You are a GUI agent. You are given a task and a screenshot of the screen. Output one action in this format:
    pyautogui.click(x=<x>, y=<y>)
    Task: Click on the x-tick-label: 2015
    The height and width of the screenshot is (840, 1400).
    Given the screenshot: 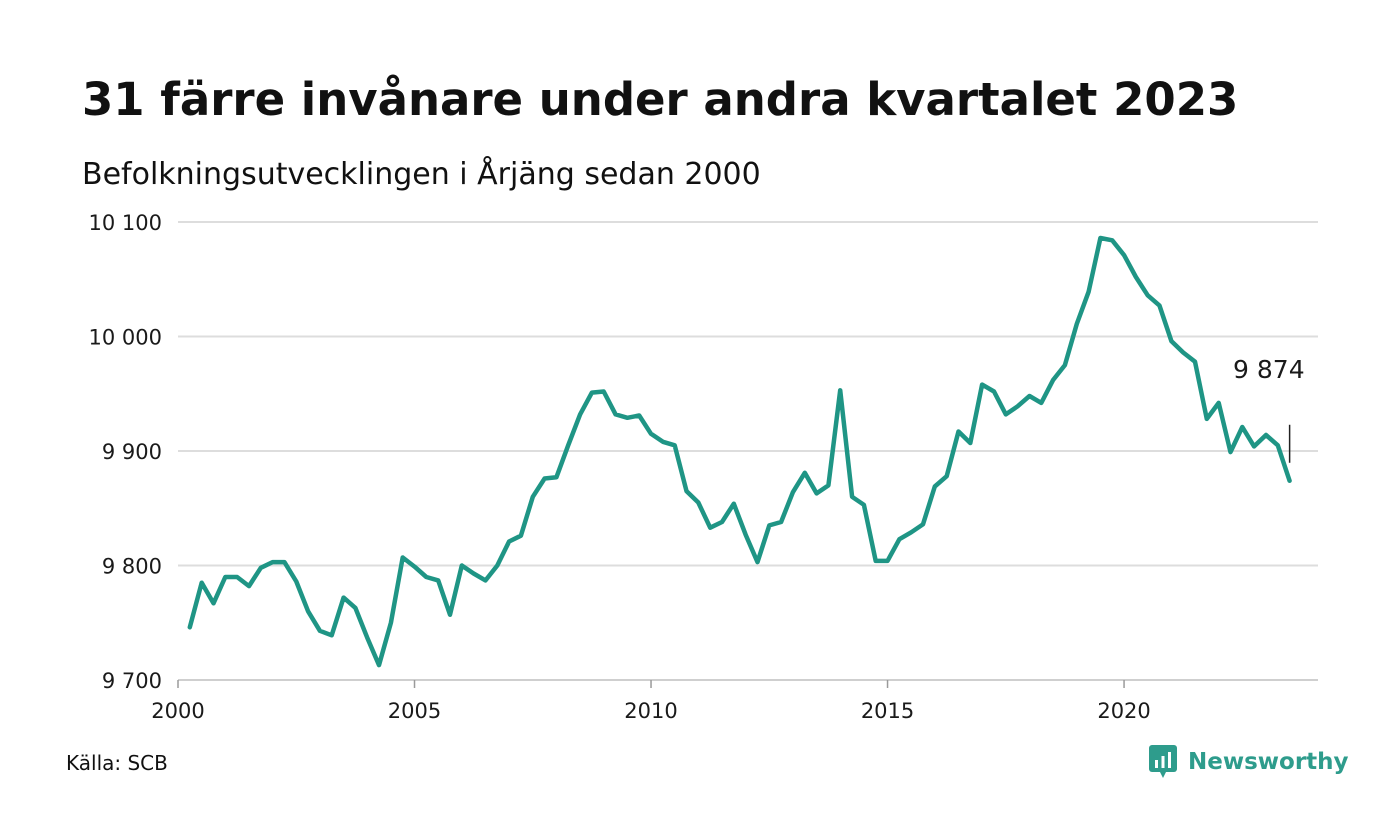 What is the action you would take?
    pyautogui.click(x=887, y=711)
    